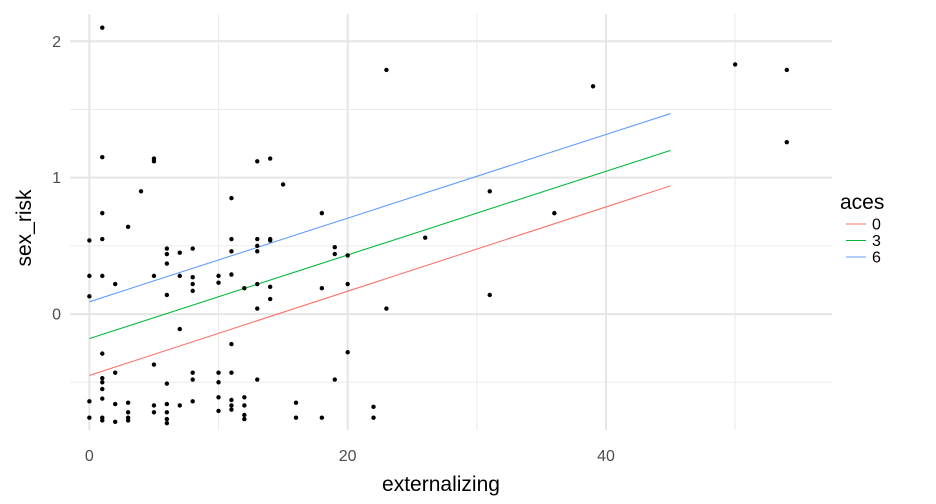 Image resolution: width=936 pixels, height=504 pixels. I want to click on legend: aces 036, so click(862, 229).